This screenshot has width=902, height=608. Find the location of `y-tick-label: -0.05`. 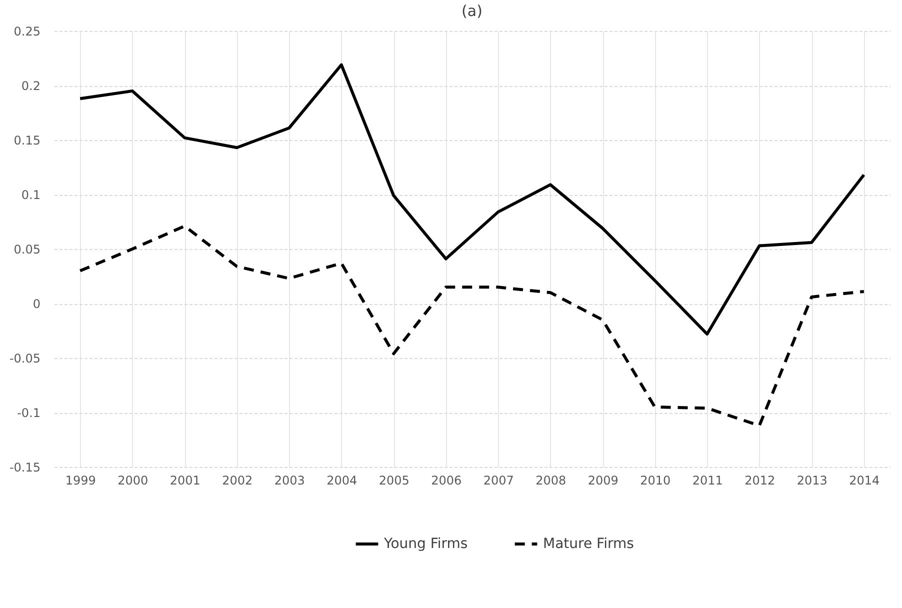

y-tick-label: -0.05 is located at coordinates (24, 359).